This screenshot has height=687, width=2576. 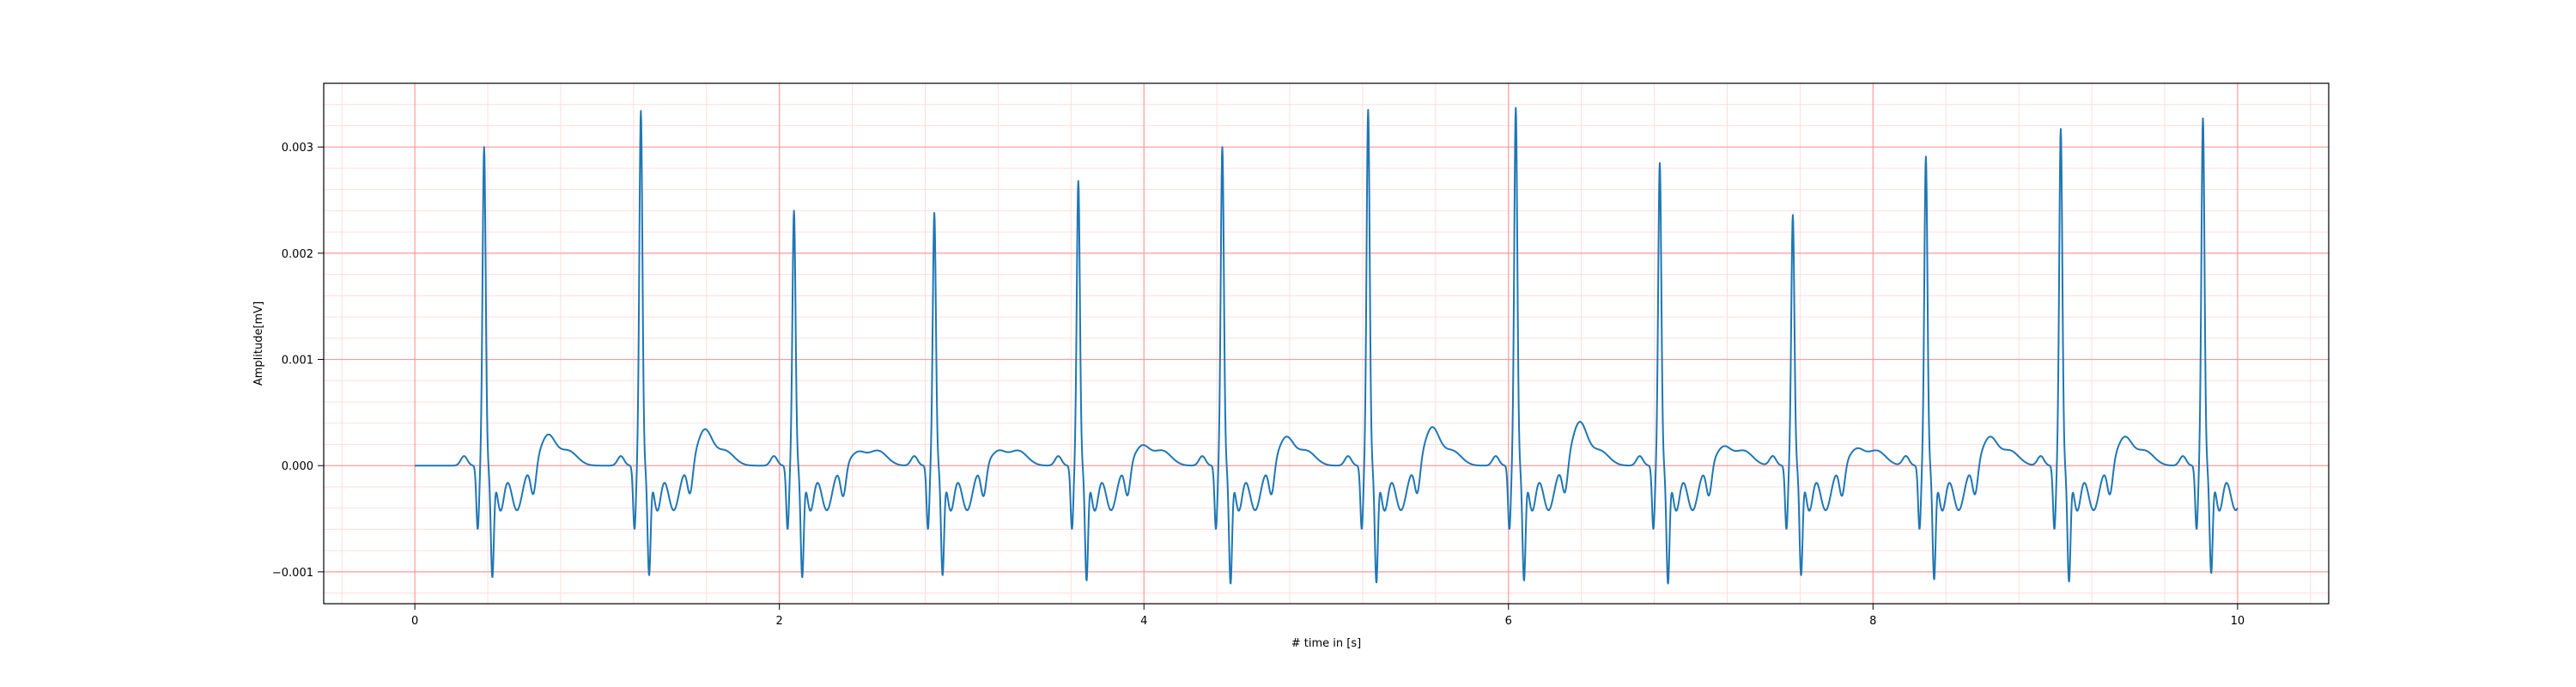 I want to click on y-tick-label: 0.000, so click(x=297, y=466).